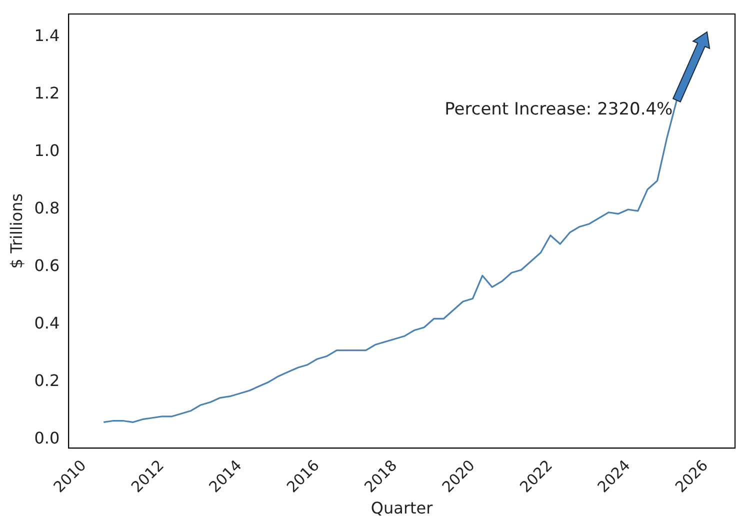 This screenshot has height=519, width=736. What do you see at coordinates (47, 438) in the screenshot?
I see `y-tick-label: 0.0` at bounding box center [47, 438].